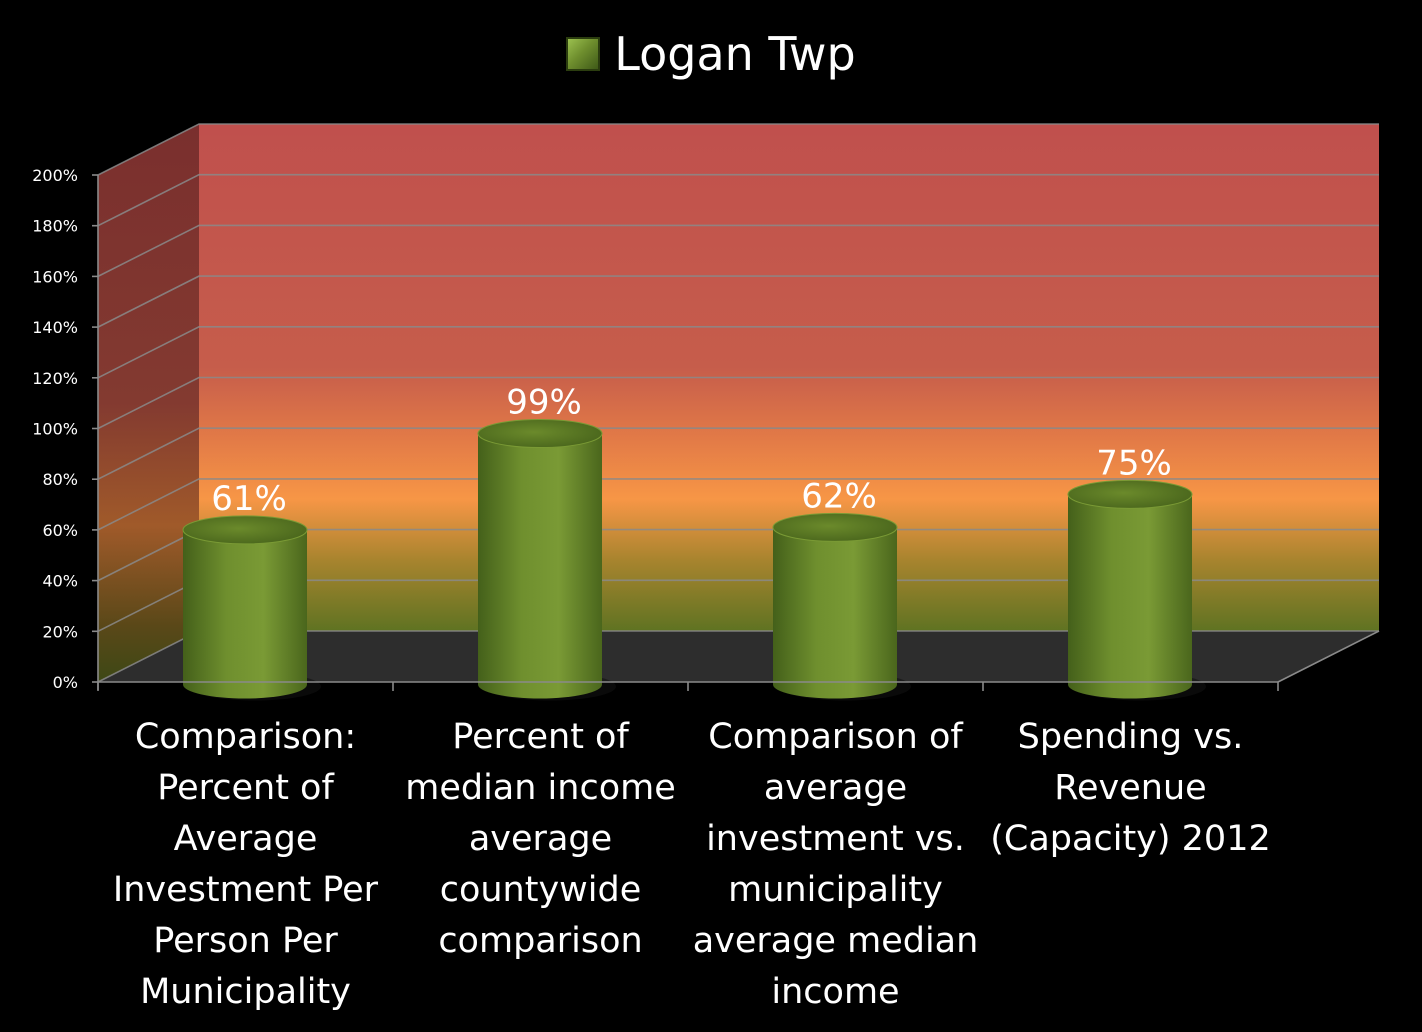 Image resolution: width=1422 pixels, height=1032 pixels. I want to click on y-tick-label: 20%, so click(60, 631).